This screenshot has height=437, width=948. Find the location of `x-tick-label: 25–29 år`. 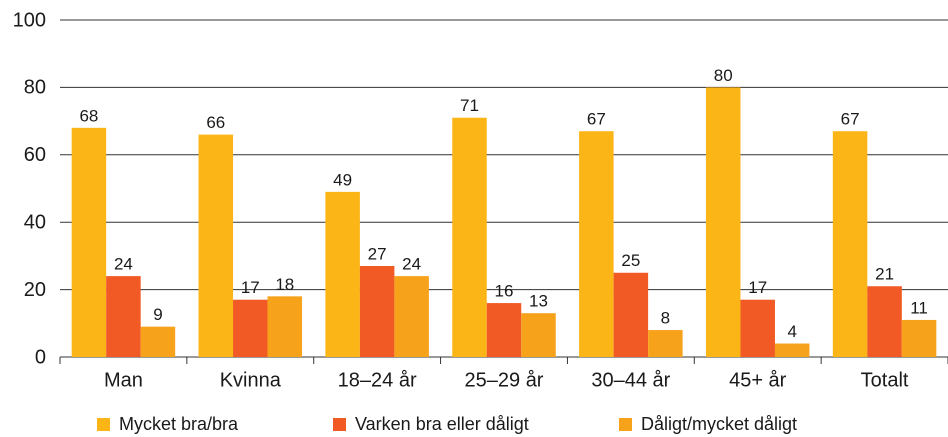

x-tick-label: 25–29 år is located at coordinates (504, 380).